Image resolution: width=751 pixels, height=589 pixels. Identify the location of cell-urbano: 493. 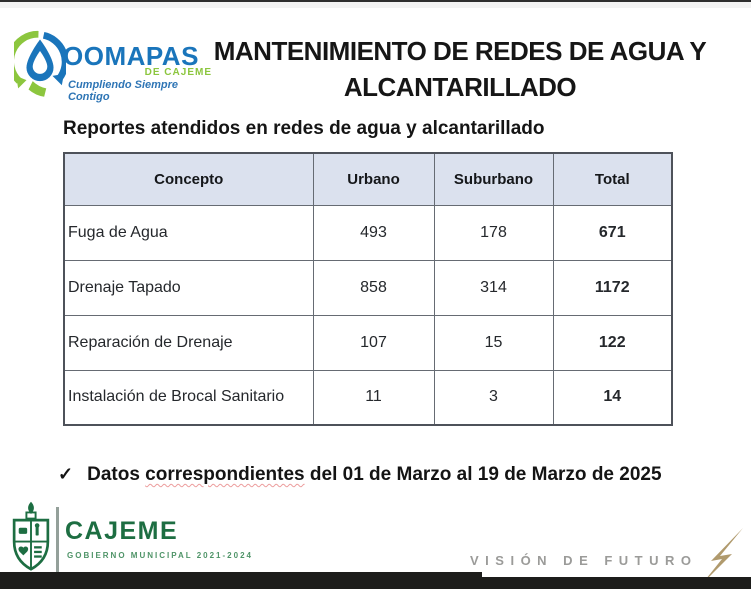
(373, 232).